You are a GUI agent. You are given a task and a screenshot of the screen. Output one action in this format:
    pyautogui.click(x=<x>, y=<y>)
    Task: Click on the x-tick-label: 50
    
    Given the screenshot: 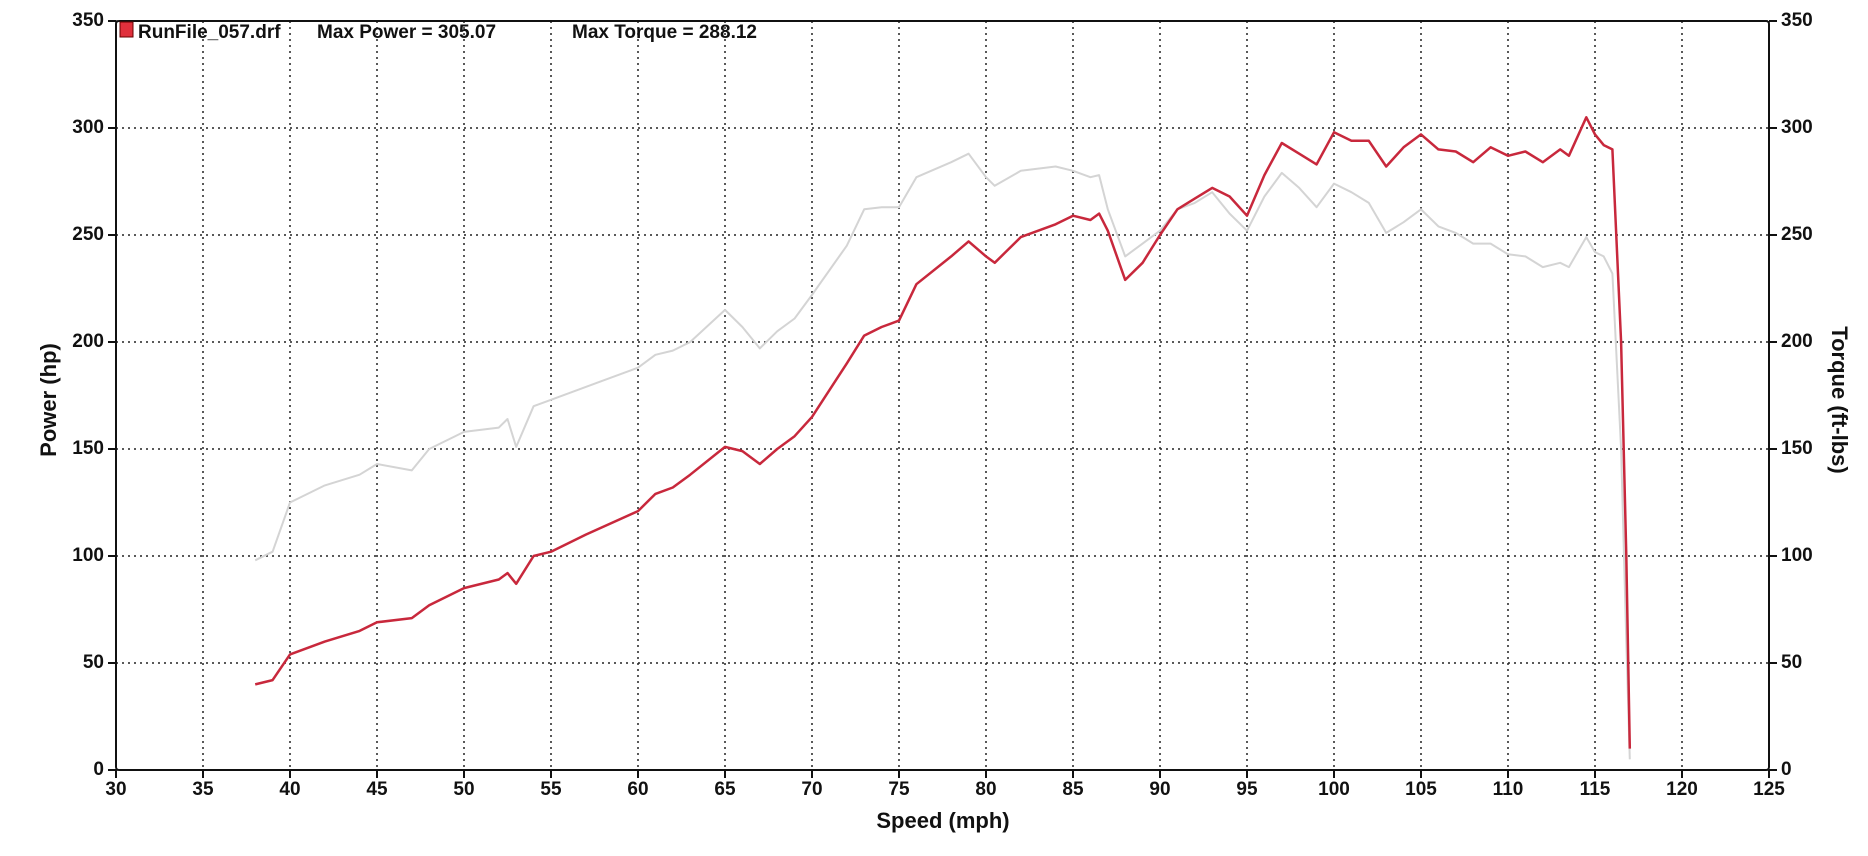 What is the action you would take?
    pyautogui.click(x=463, y=789)
    